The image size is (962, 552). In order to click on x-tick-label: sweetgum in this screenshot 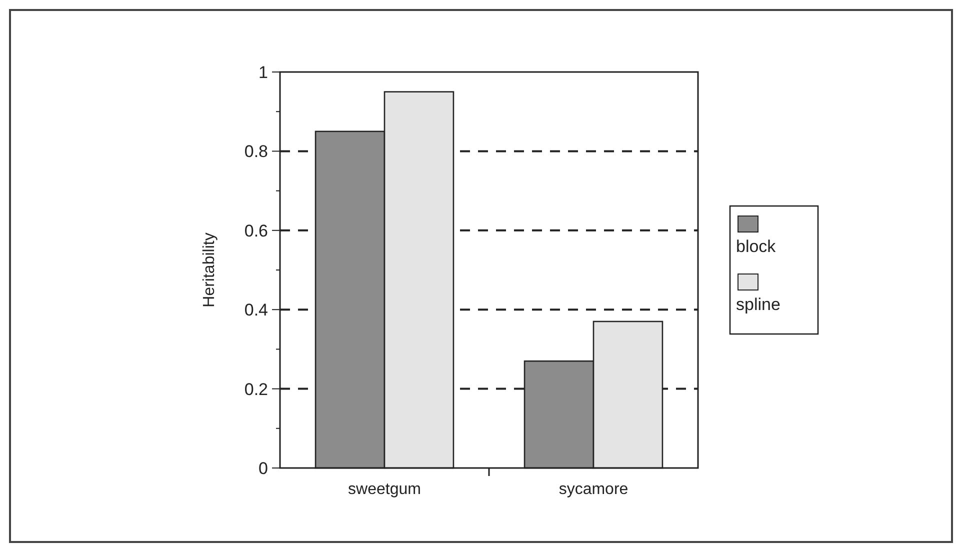, I will do `click(384, 489)`.